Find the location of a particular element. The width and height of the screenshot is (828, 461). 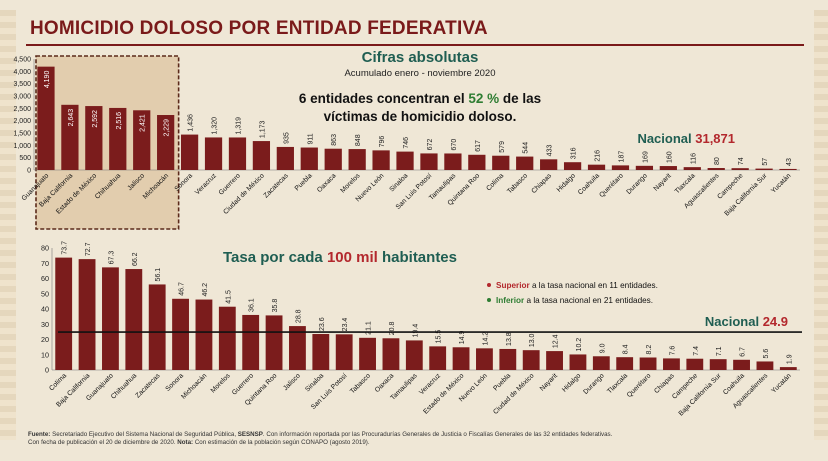

chart2-value-label: 1.9 is located at coordinates (789, 359).